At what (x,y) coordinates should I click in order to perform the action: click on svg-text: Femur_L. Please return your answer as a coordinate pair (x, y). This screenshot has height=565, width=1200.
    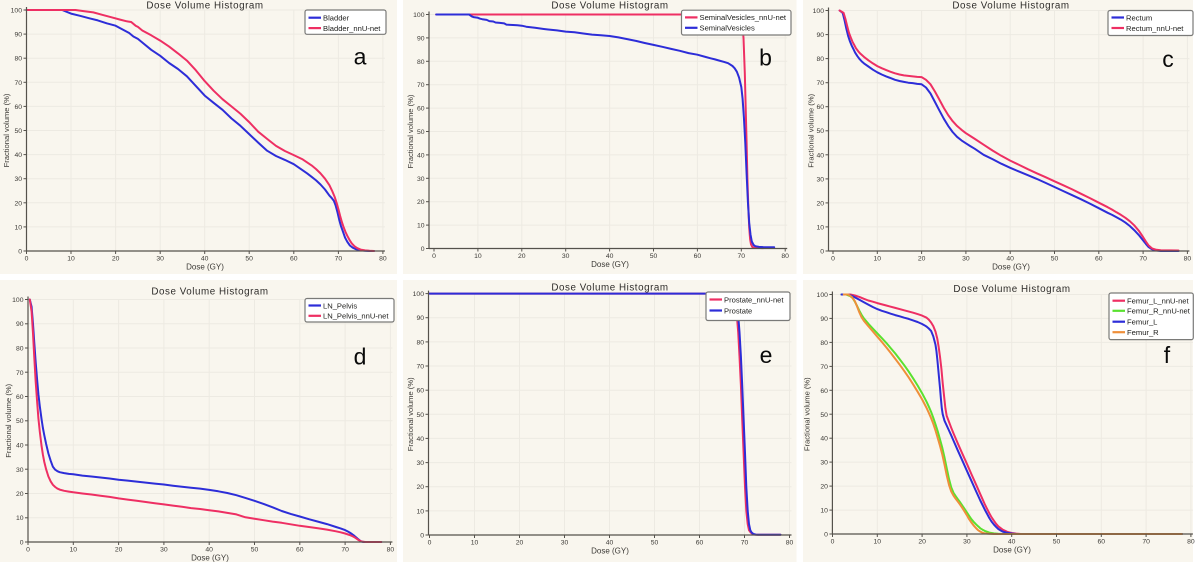
    Looking at the image, I should click on (1142, 322).